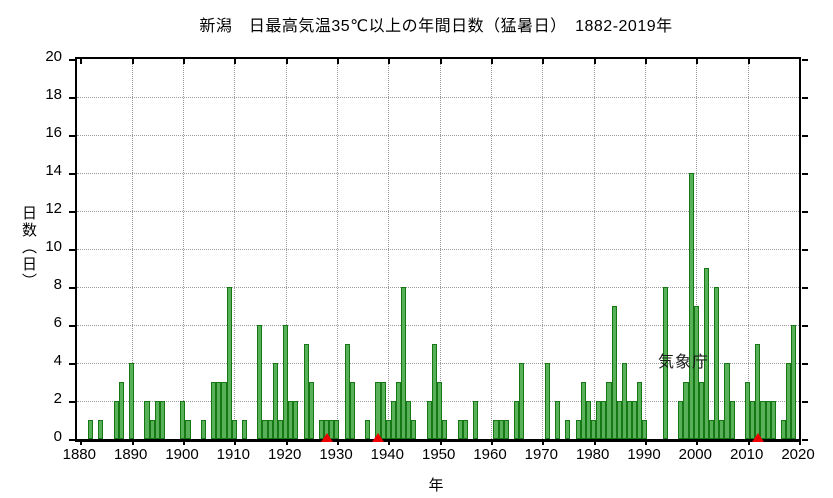 The image size is (833, 498). Describe the element at coordinates (696, 372) in the screenshot. I see `bar-year-2000` at that location.